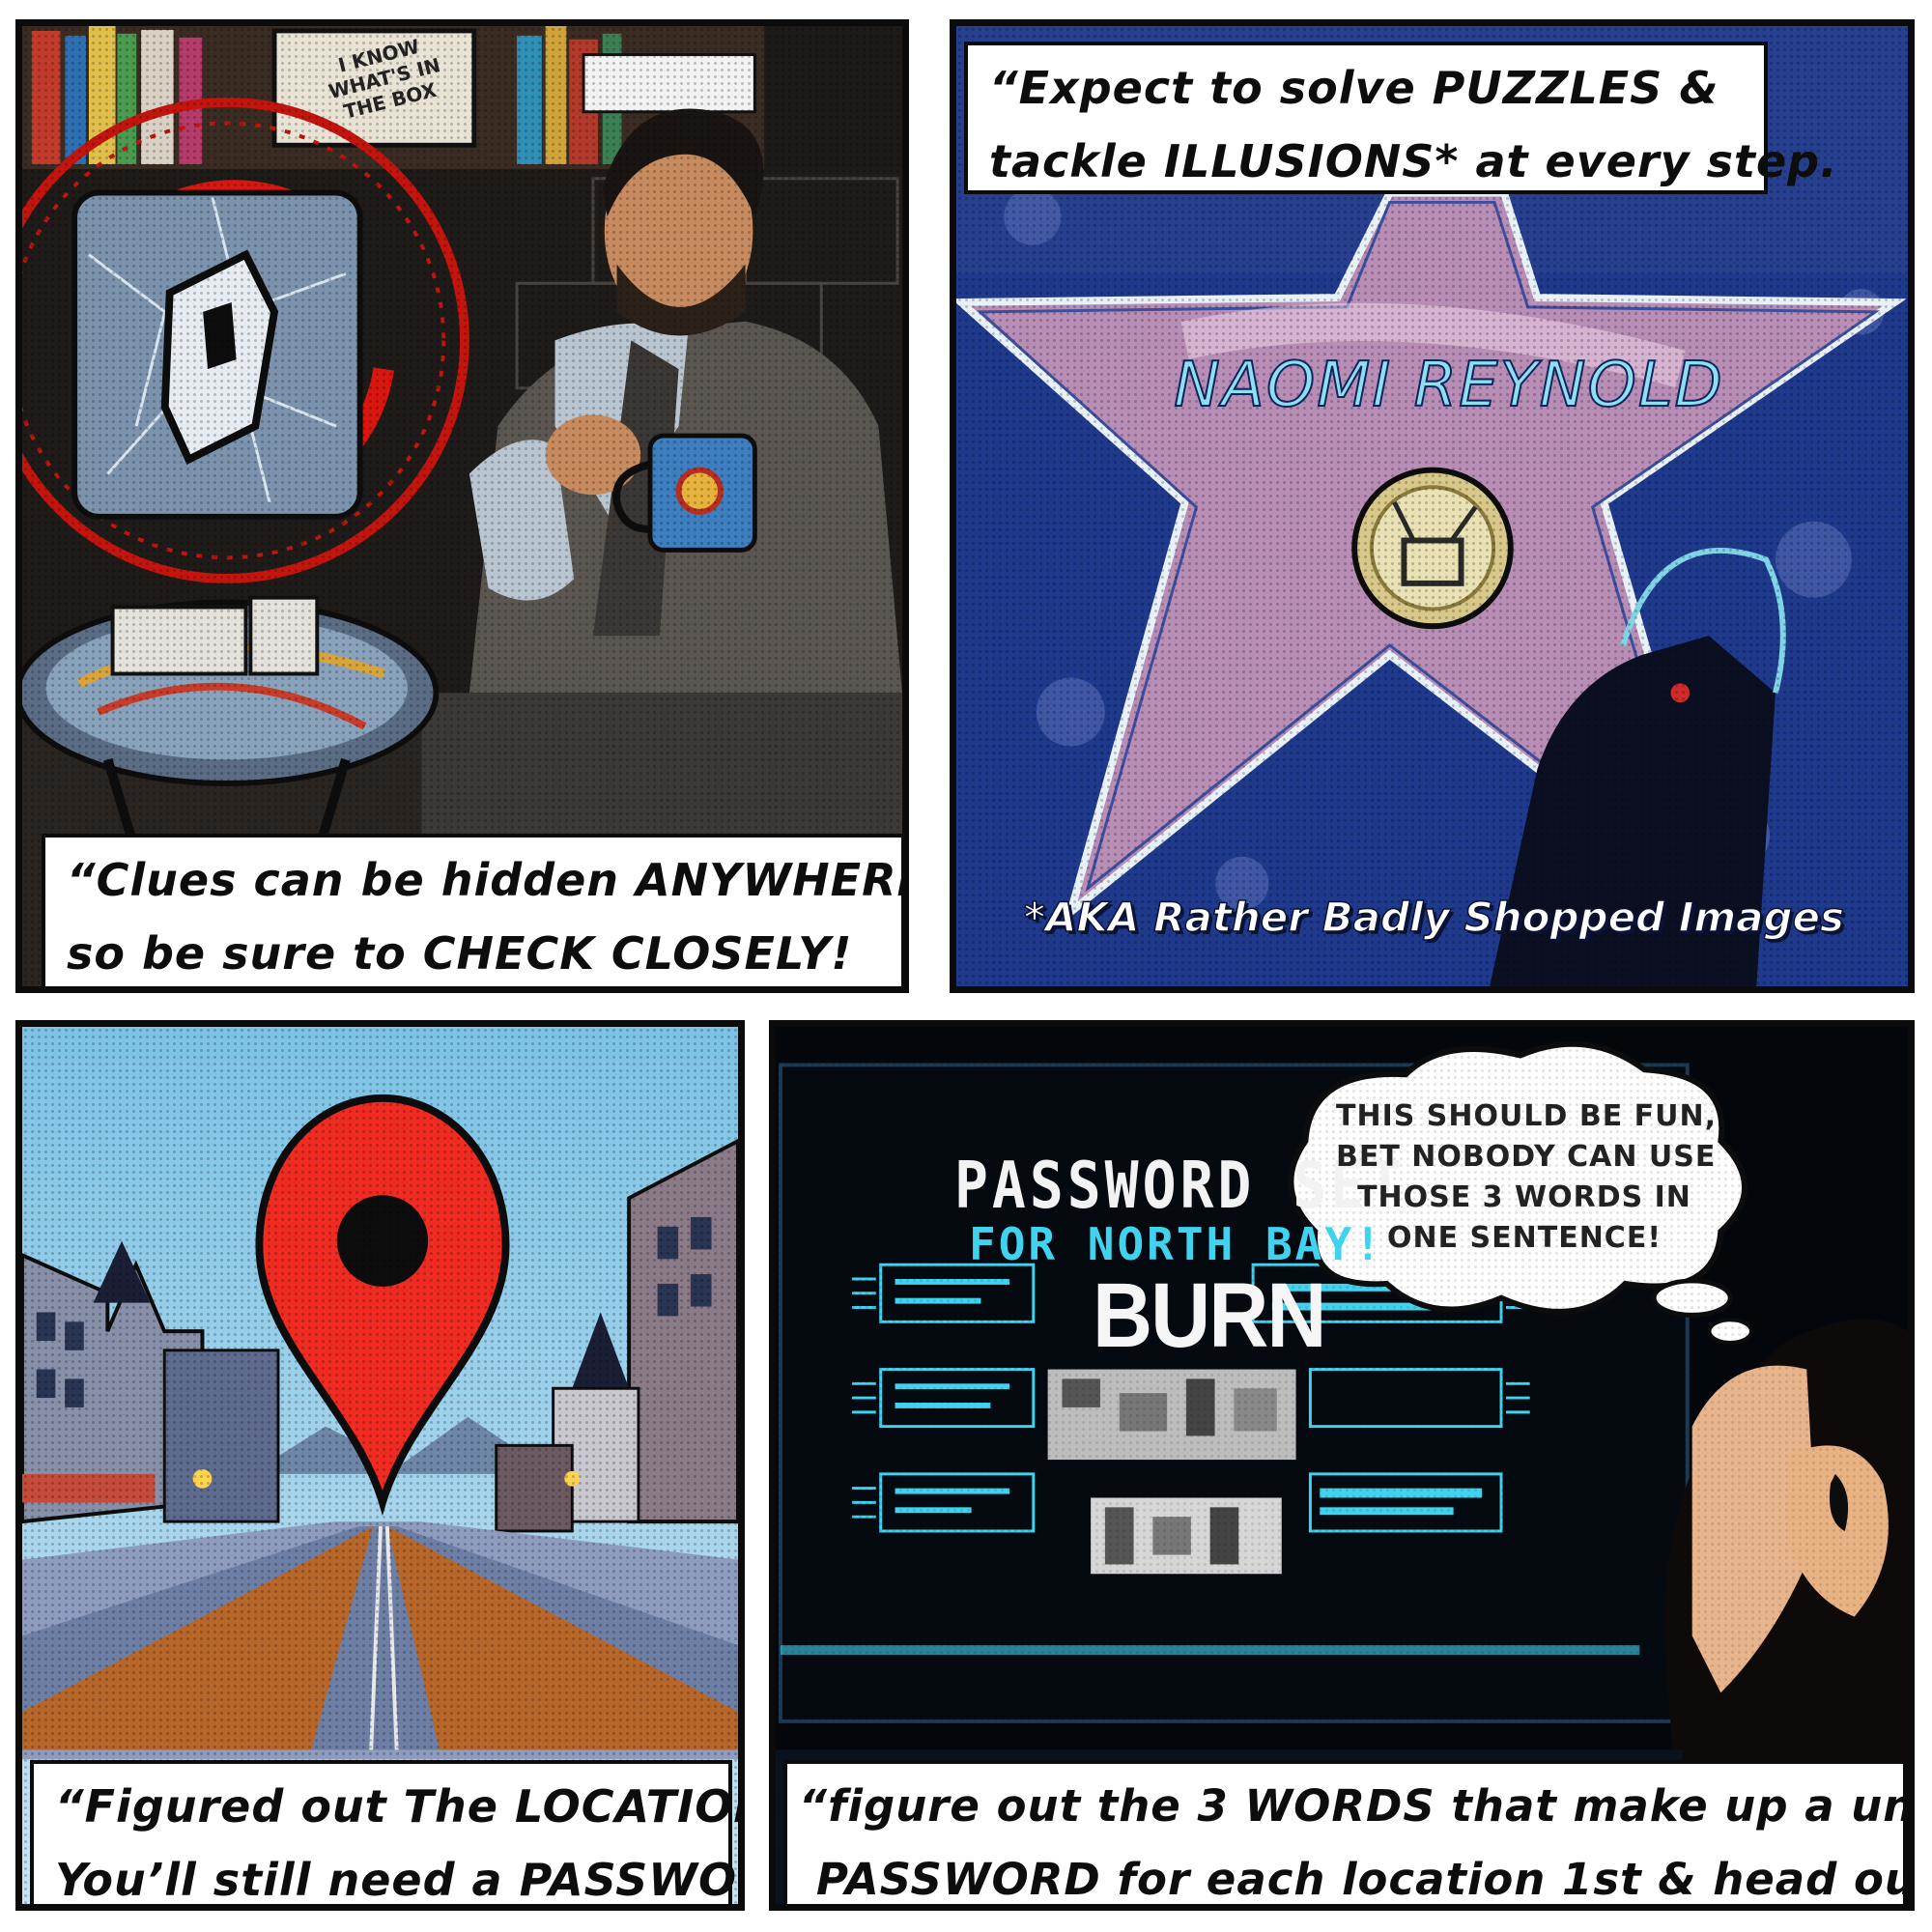 The width and height of the screenshot is (1932, 1932). Describe the element at coordinates (684, 493) in the screenshot. I see `coffee-mug-icon` at that location.